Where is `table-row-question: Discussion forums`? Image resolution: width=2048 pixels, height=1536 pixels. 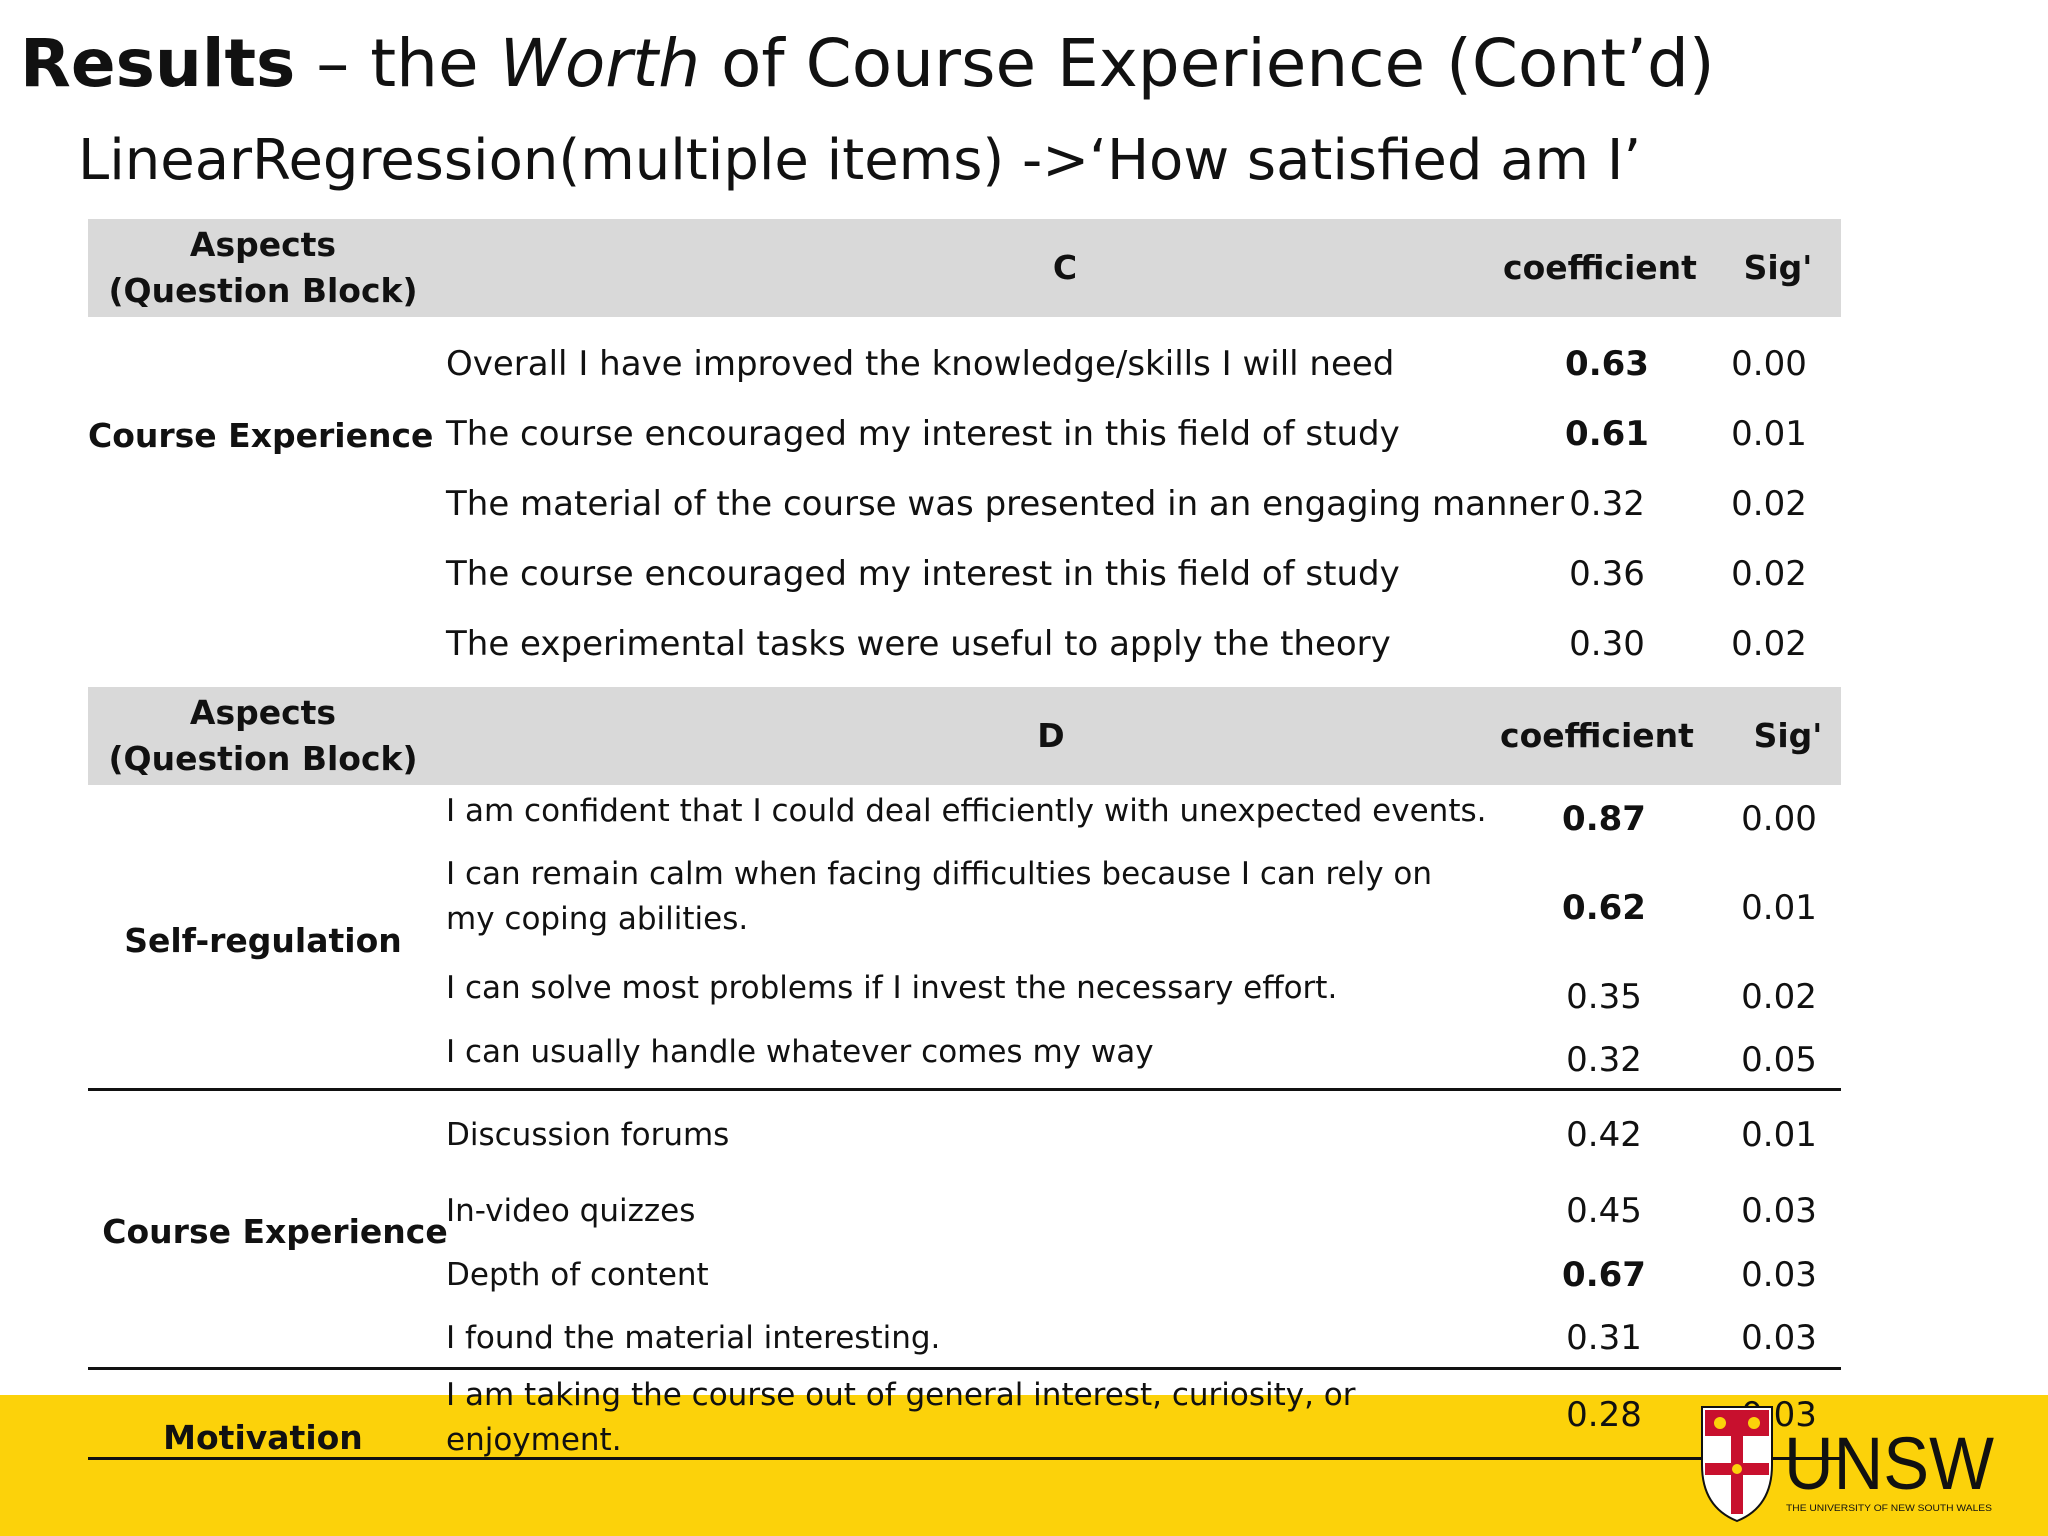 table-row-question: Discussion forums is located at coordinates (588, 1134).